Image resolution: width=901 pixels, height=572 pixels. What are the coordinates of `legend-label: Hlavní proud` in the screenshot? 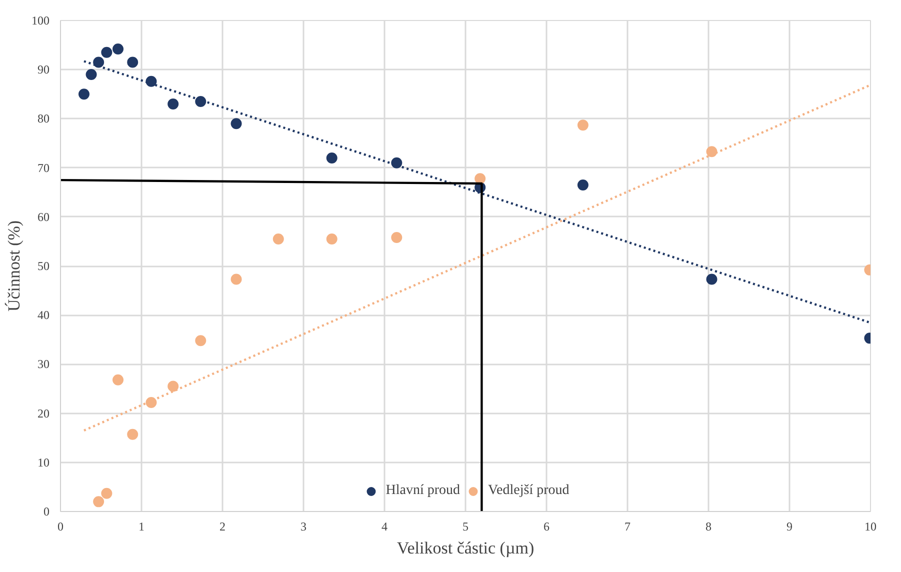 It's located at (423, 491).